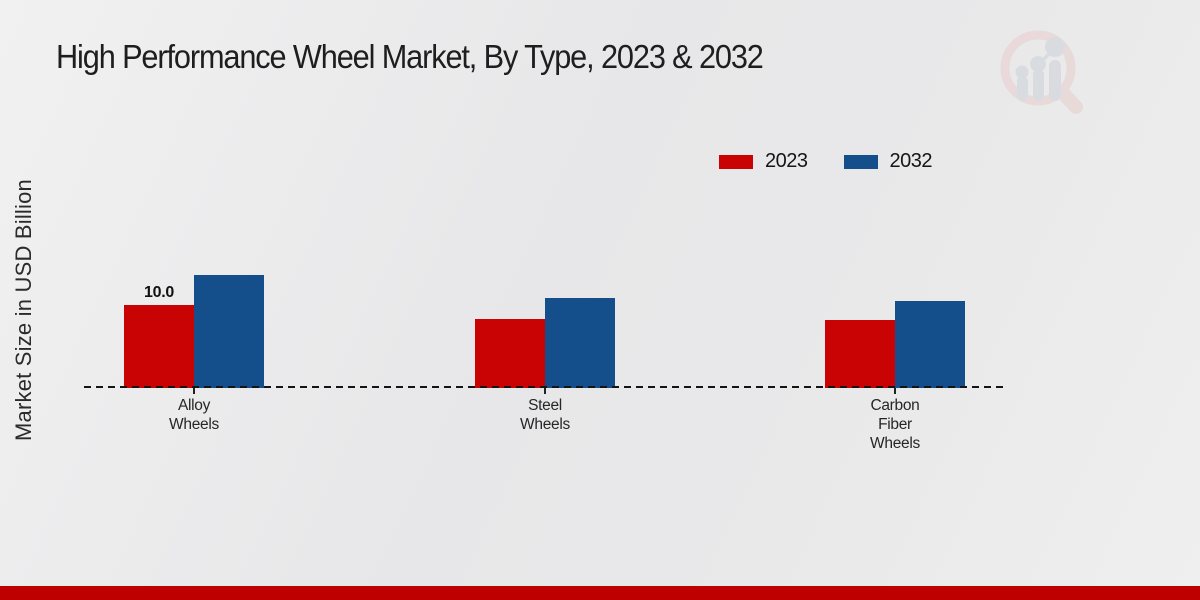 The width and height of the screenshot is (1200, 600). What do you see at coordinates (580, 343) in the screenshot?
I see `bar-2032-steel-wheels` at bounding box center [580, 343].